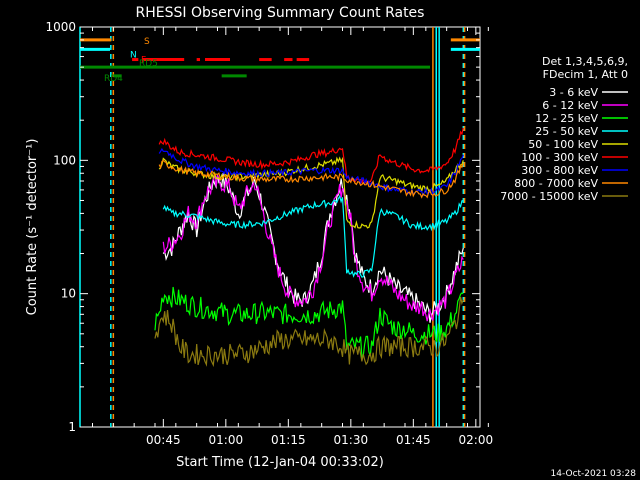  Describe the element at coordinates (72, 427) in the screenshot. I see `y-tick-label-0: 1` at that location.